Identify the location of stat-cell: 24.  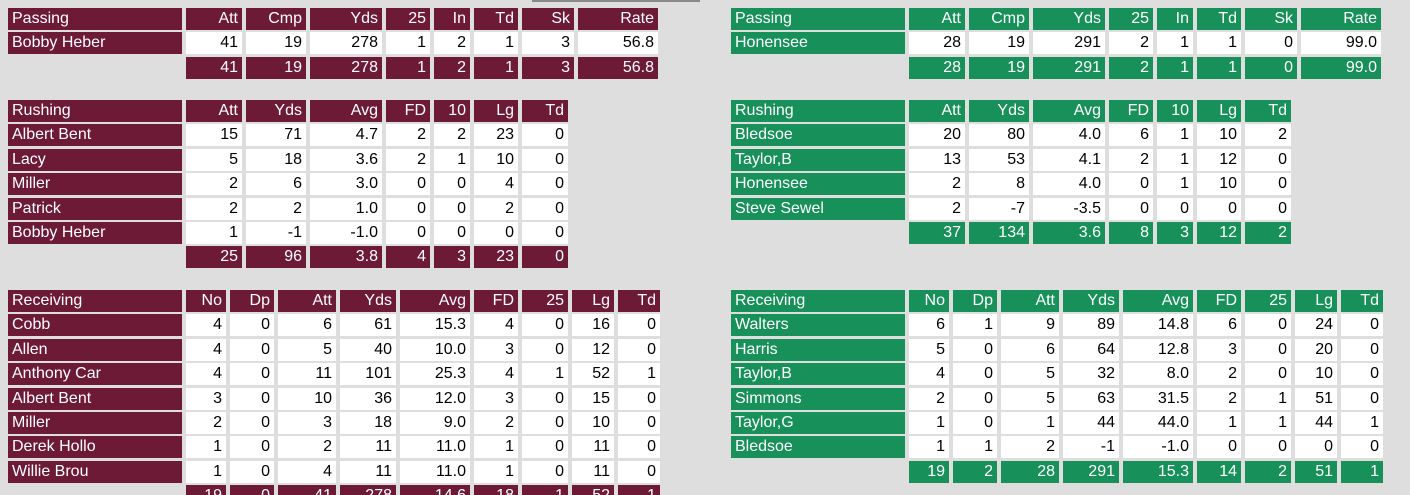
(1316, 325).